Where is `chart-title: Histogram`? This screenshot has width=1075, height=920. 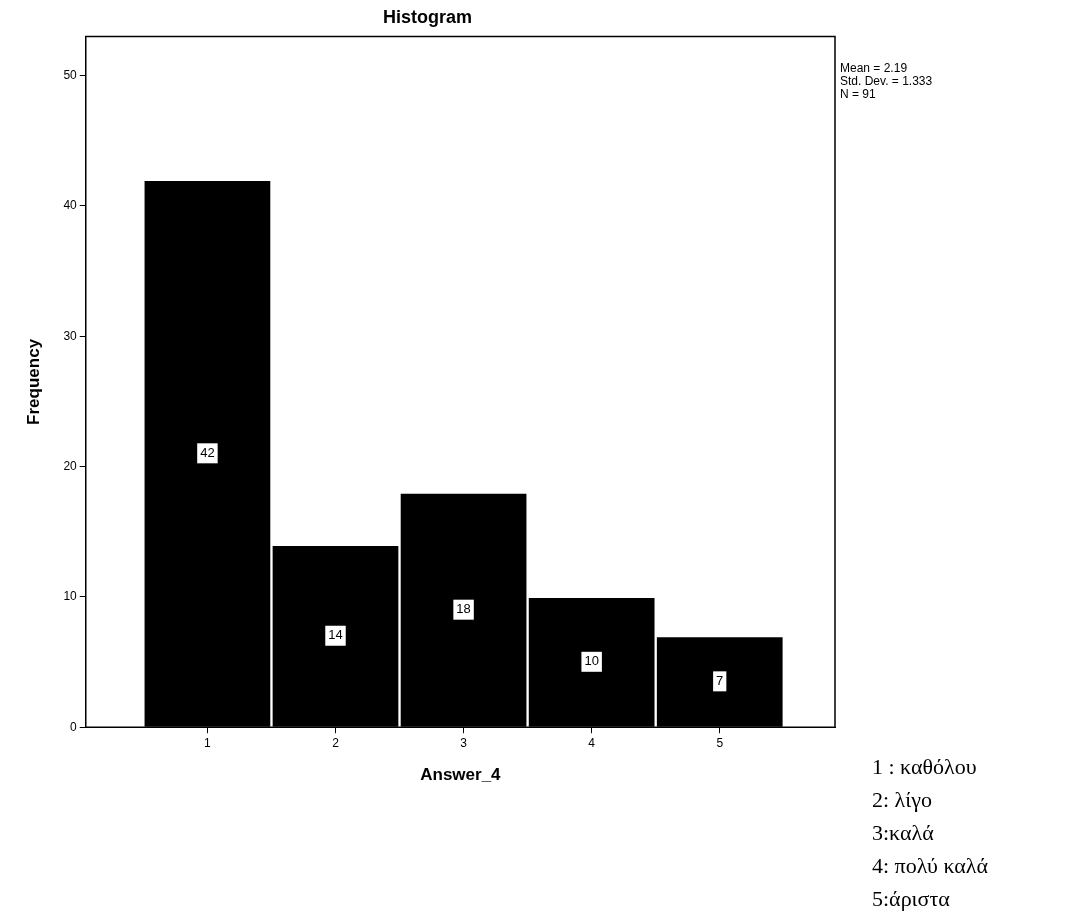 chart-title: Histogram is located at coordinates (427, 16).